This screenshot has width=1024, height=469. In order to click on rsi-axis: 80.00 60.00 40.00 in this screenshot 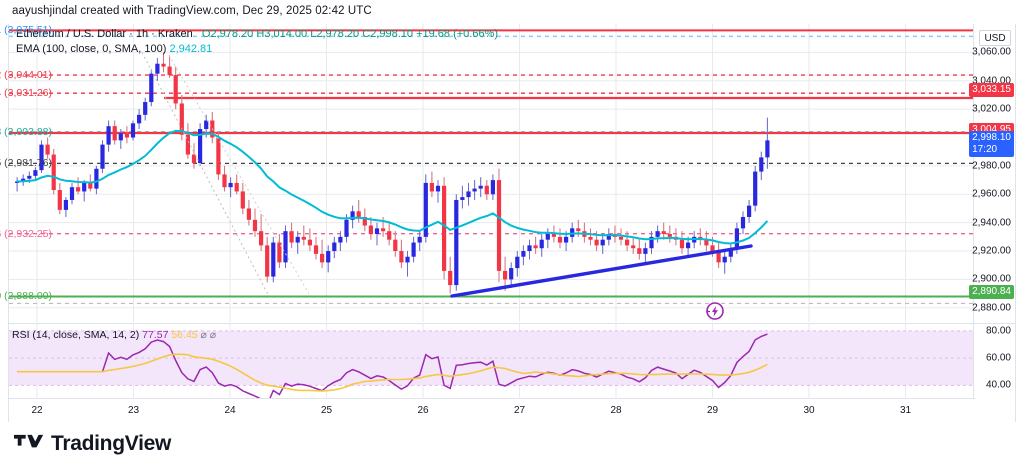, I will do `click(994, 360)`.